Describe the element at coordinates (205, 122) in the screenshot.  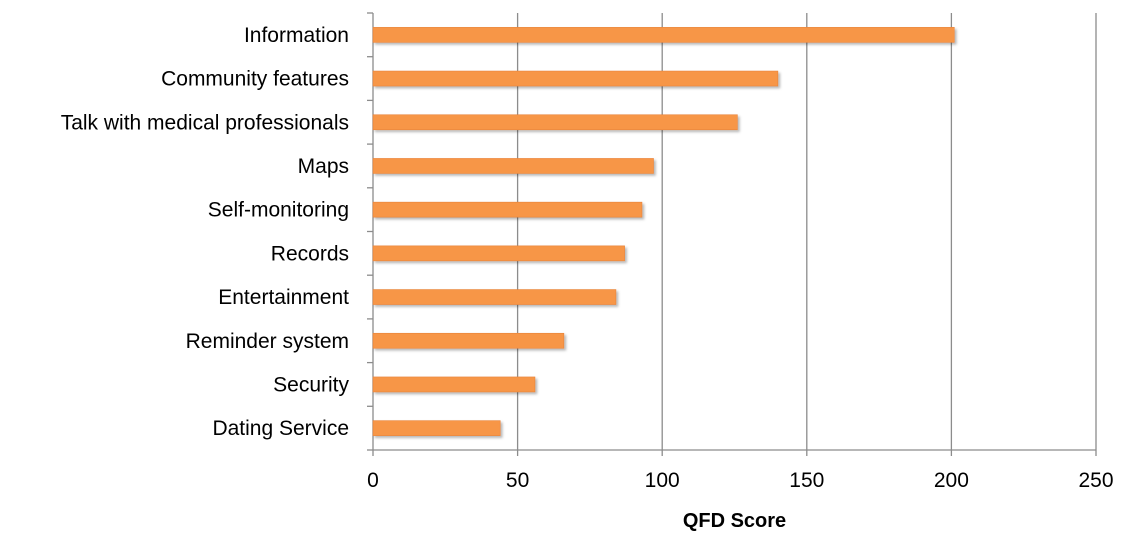
I see `category-label: Talk with medical professionals` at that location.